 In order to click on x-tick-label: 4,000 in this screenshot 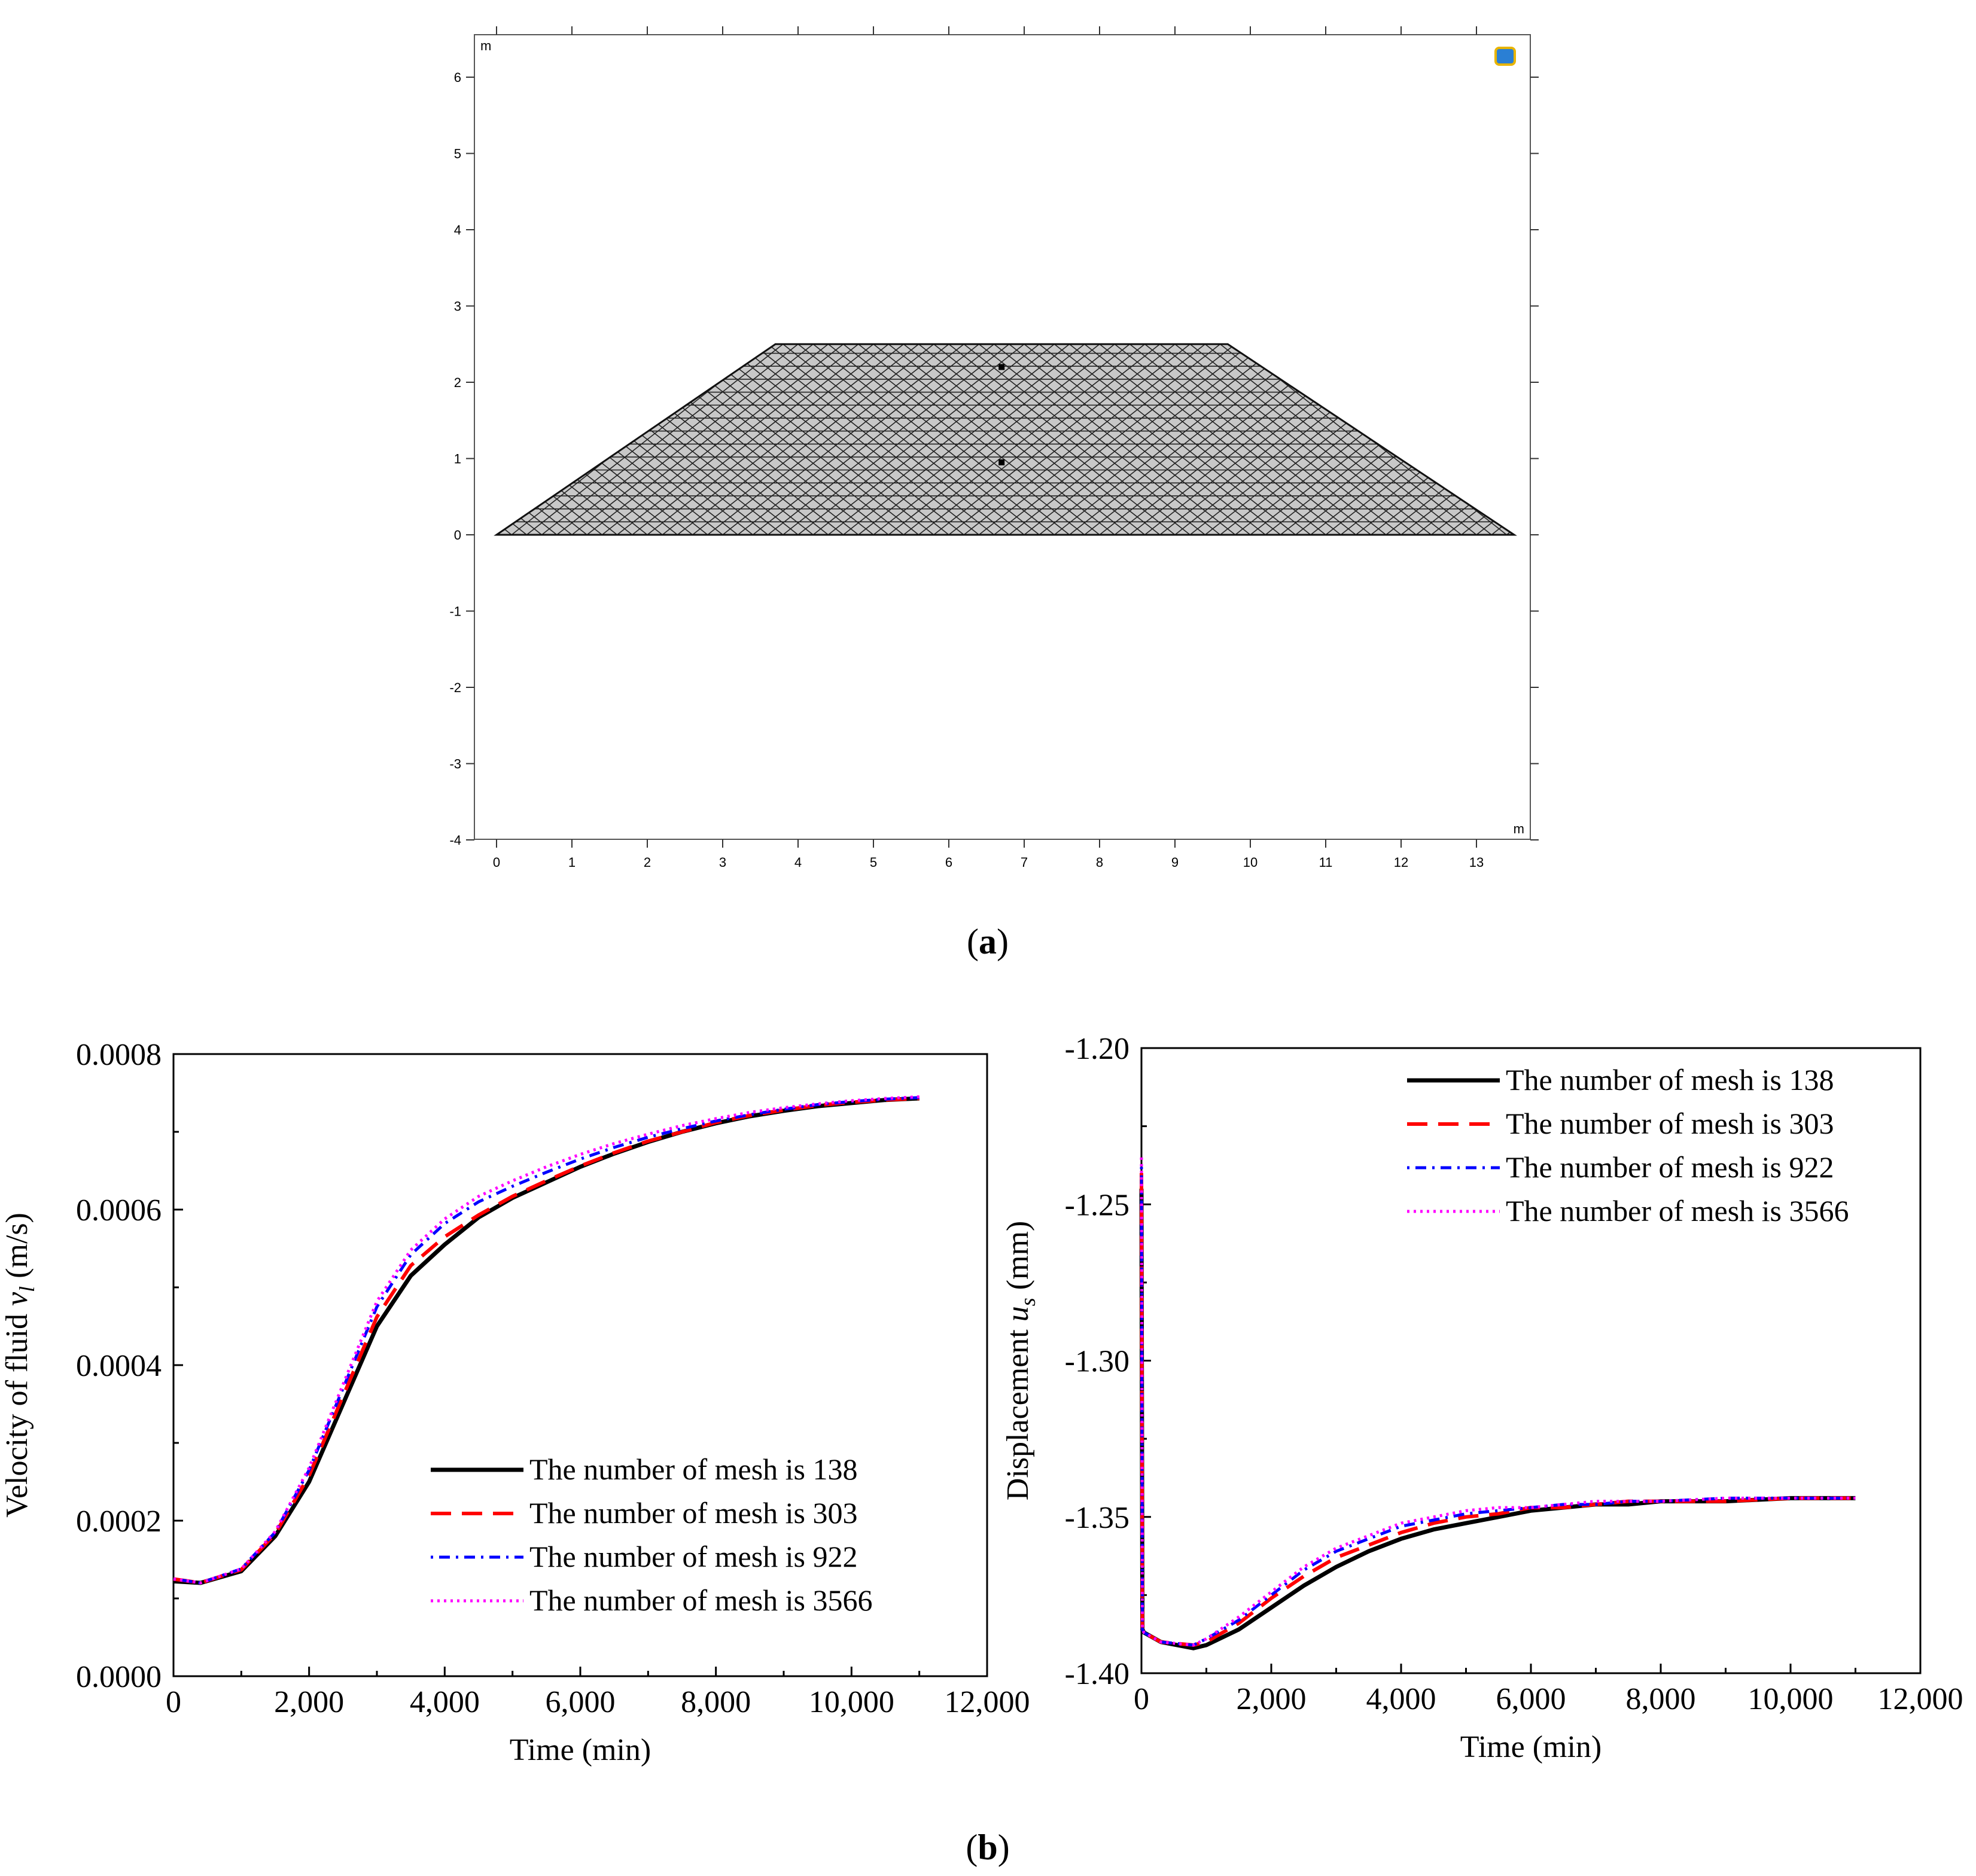, I will do `click(445, 1702)`.